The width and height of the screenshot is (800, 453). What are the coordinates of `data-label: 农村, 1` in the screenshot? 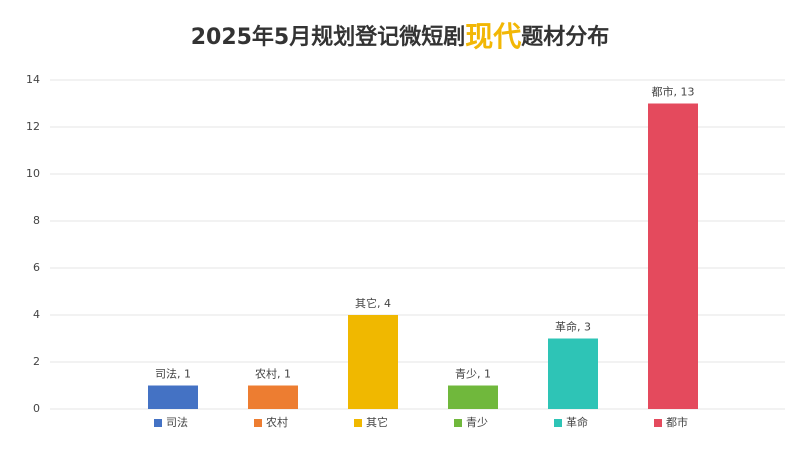 It's located at (273, 374).